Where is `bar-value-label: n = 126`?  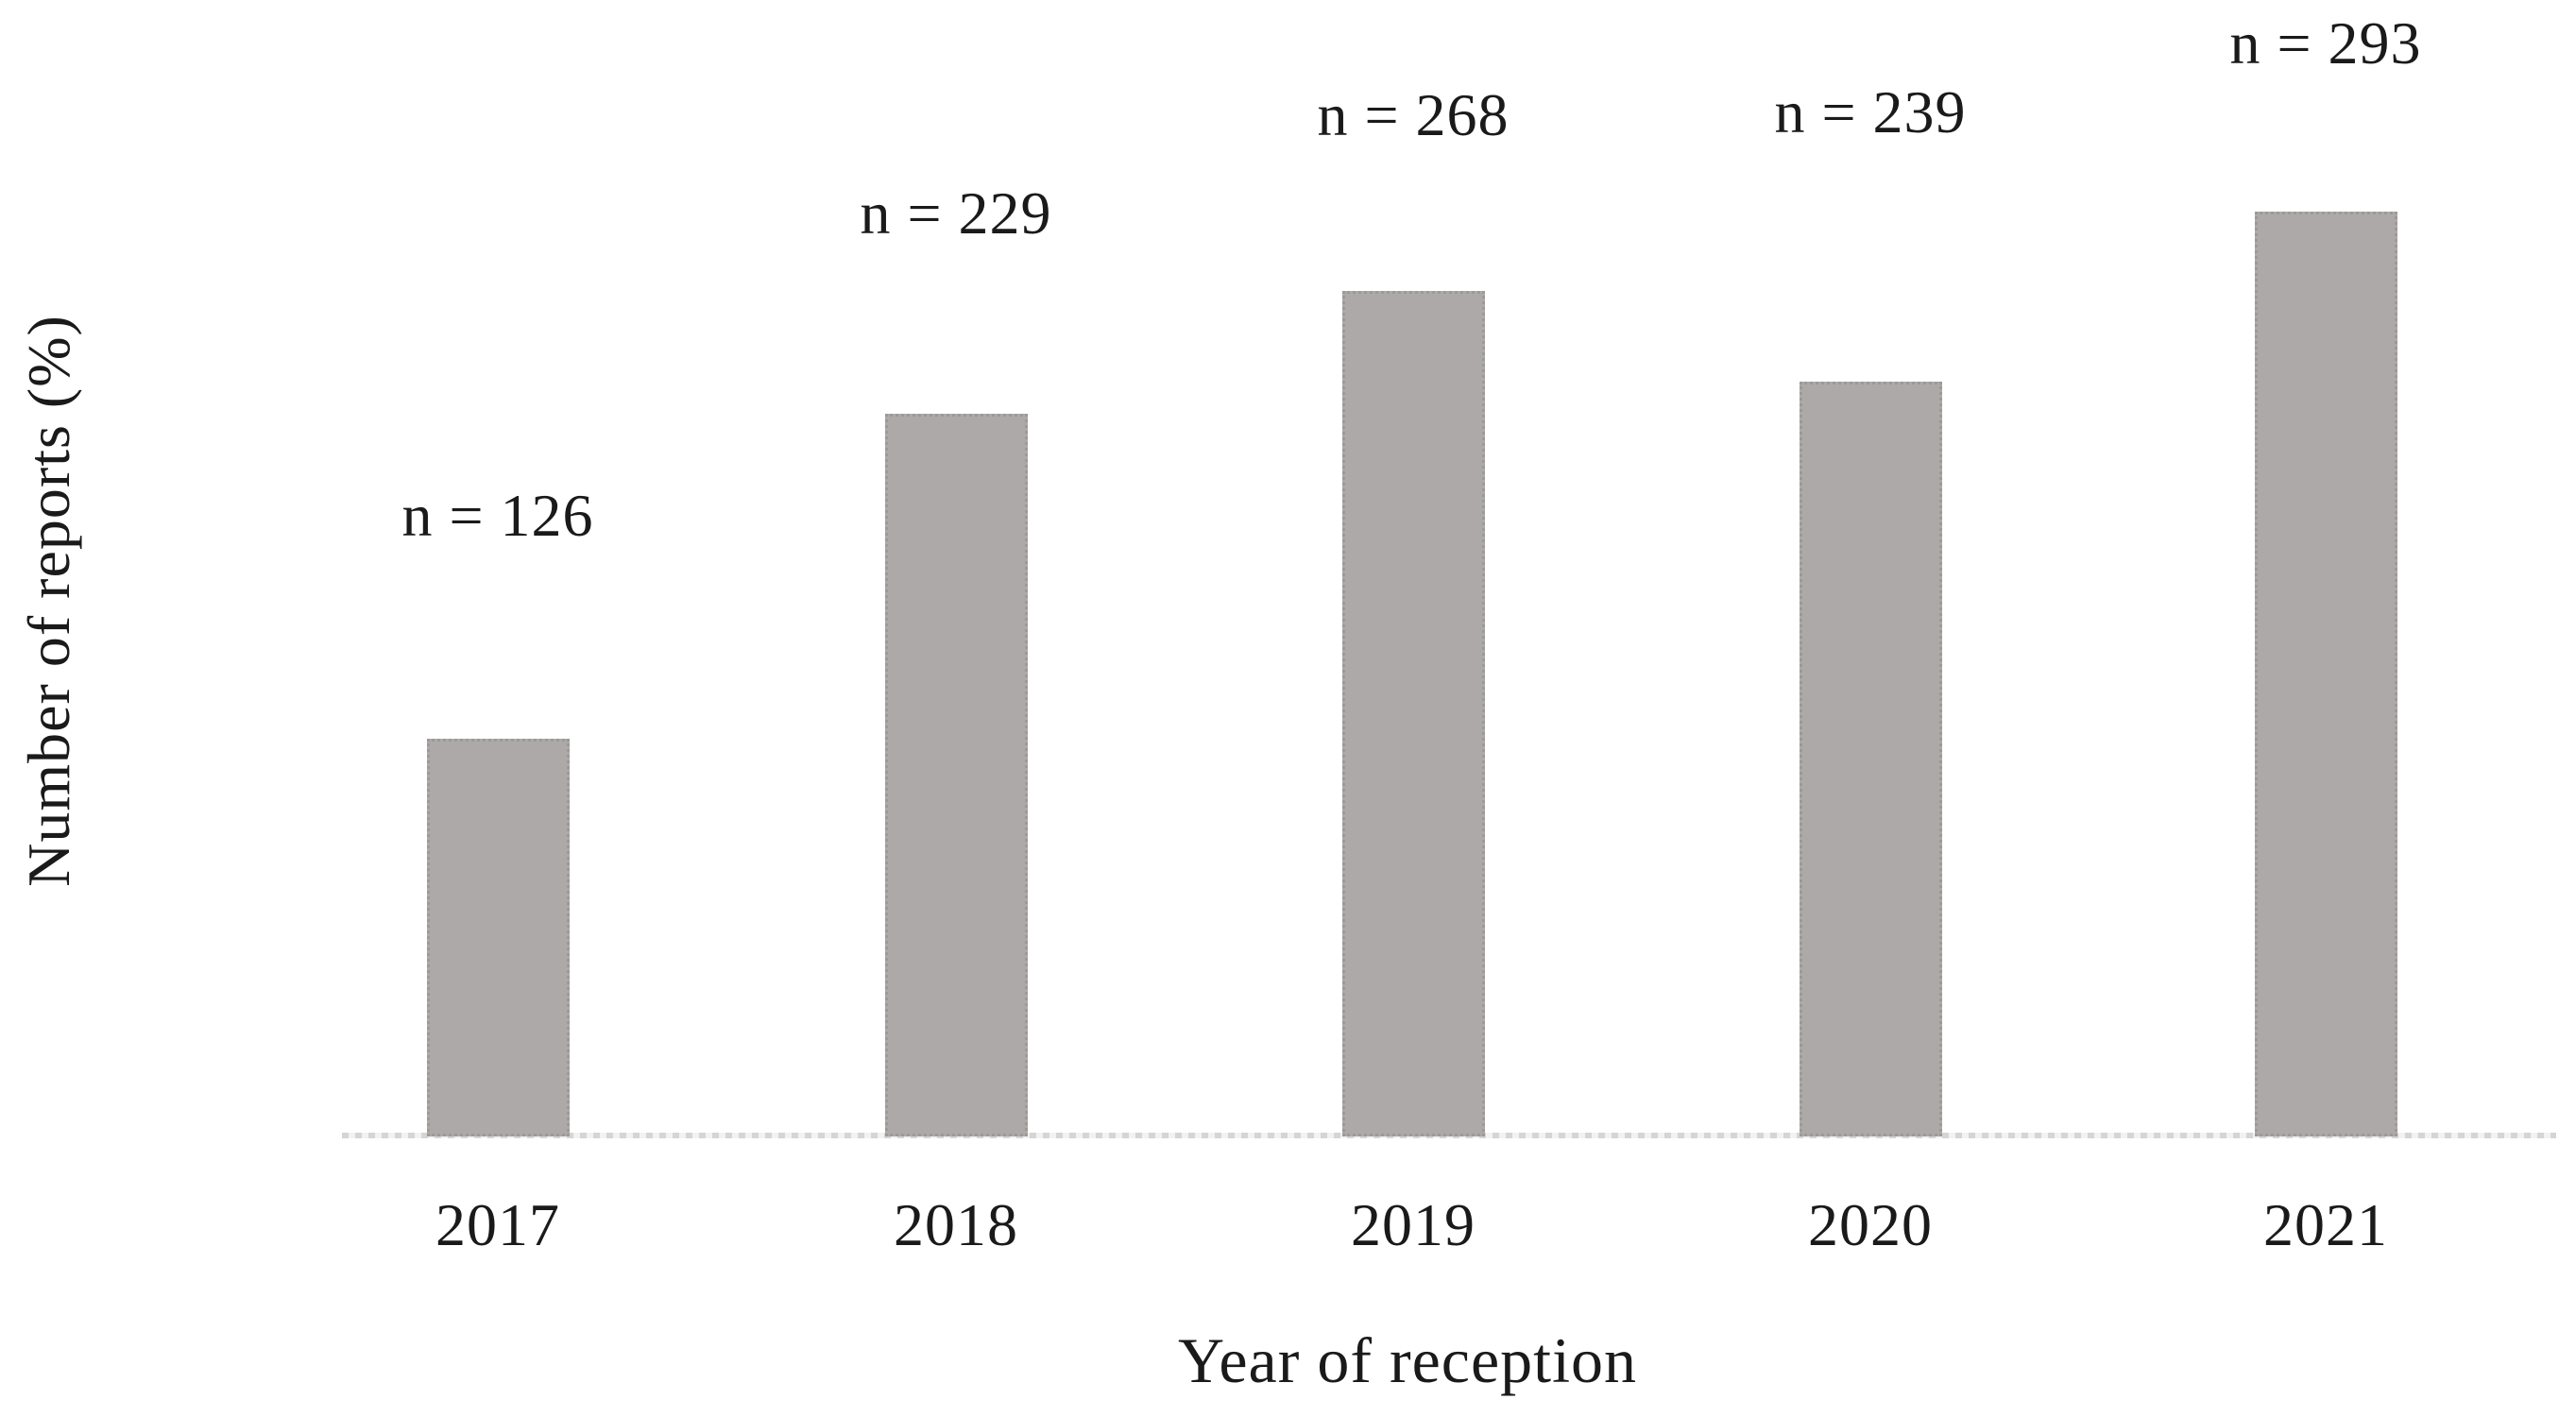 bar-value-label: n = 126 is located at coordinates (498, 515).